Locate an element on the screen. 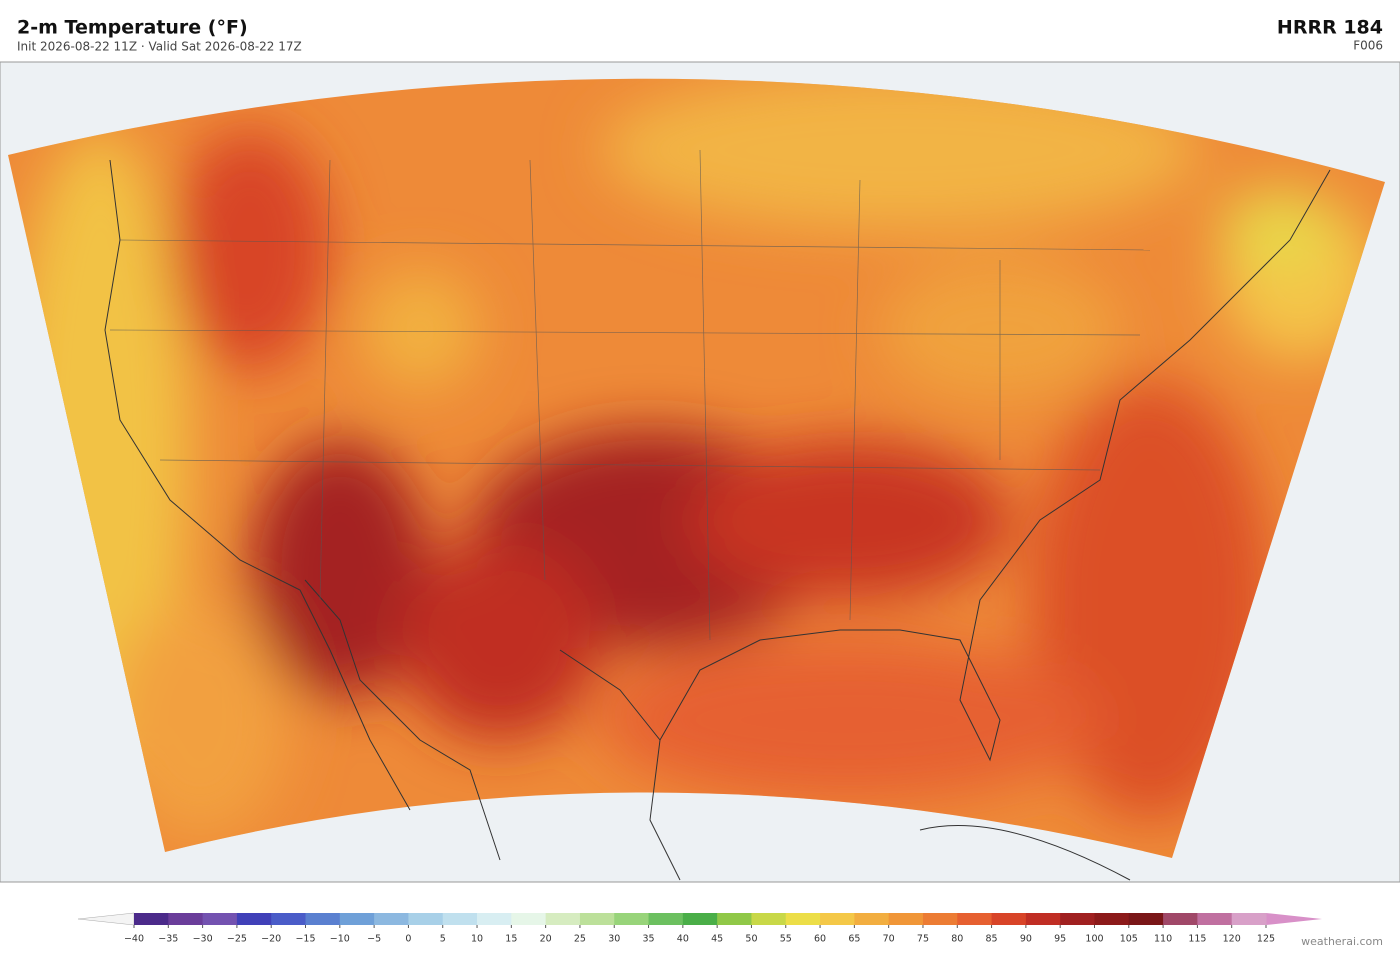 This screenshot has height=956, width=1400. colorbar-tick-label: 0 is located at coordinates (408, 939).